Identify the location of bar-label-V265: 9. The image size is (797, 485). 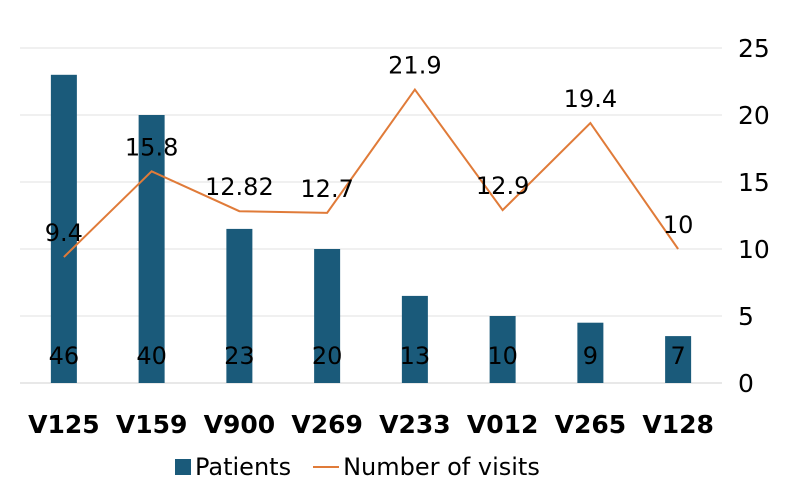
(590, 356).